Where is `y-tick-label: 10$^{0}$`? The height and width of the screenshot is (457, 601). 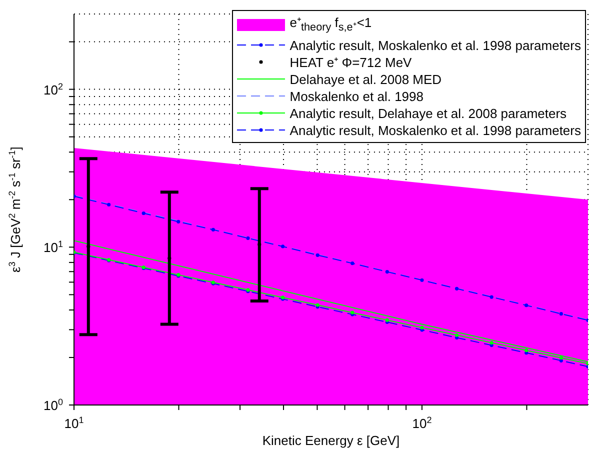
y-tick-label: 10$^{0}$ is located at coordinates (53, 405).